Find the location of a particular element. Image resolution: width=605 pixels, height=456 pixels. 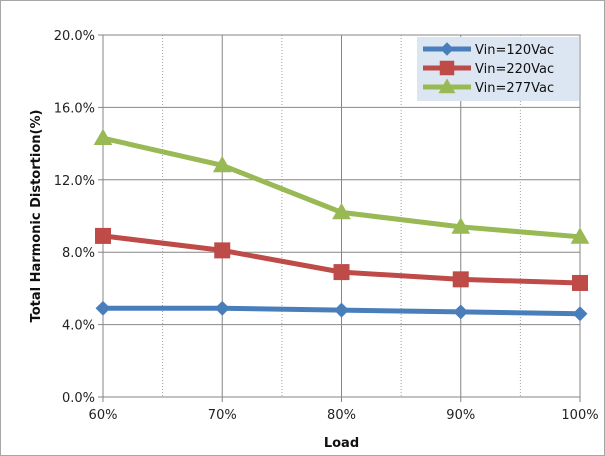

x-axis-ticks: 60% 70% 80% 90% 100% is located at coordinates (344, 410).